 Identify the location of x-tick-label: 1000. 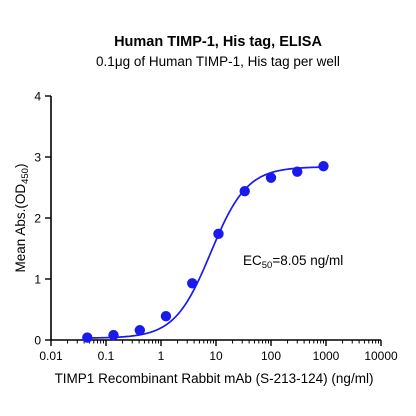
(326, 356).